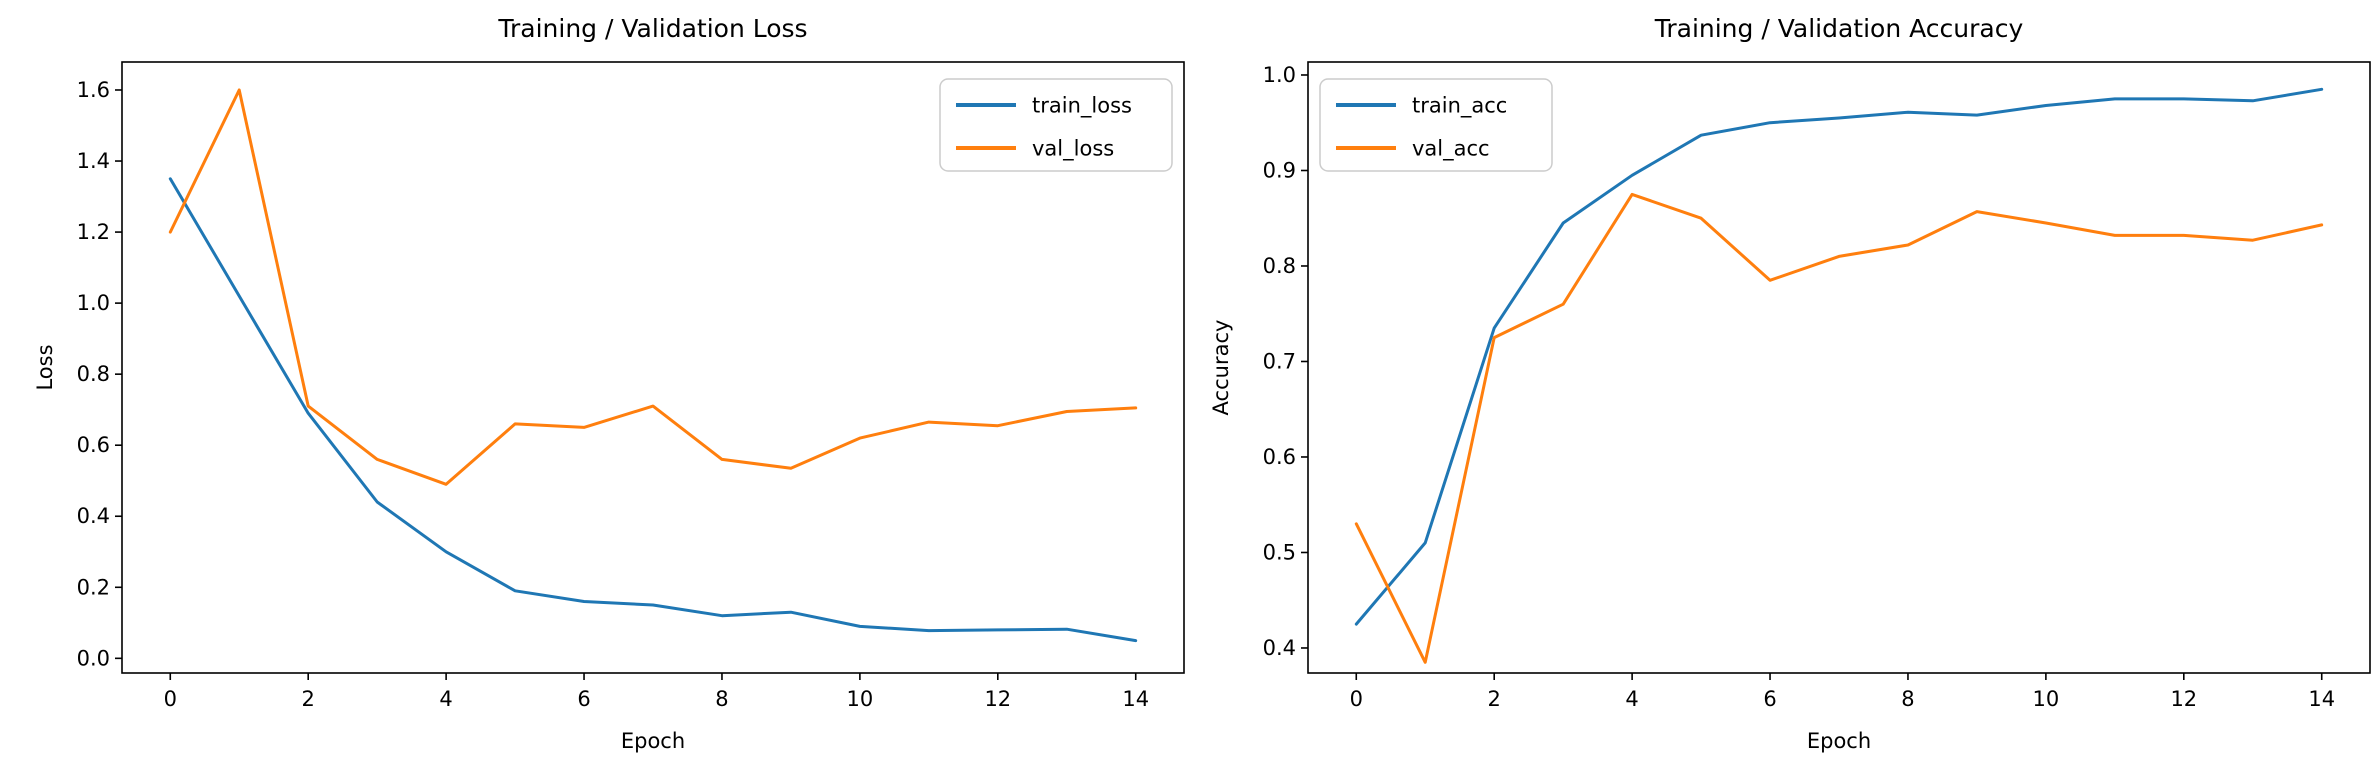 The height and width of the screenshot is (780, 2378). I want to click on y-axis-label: Loss, so click(45, 367).